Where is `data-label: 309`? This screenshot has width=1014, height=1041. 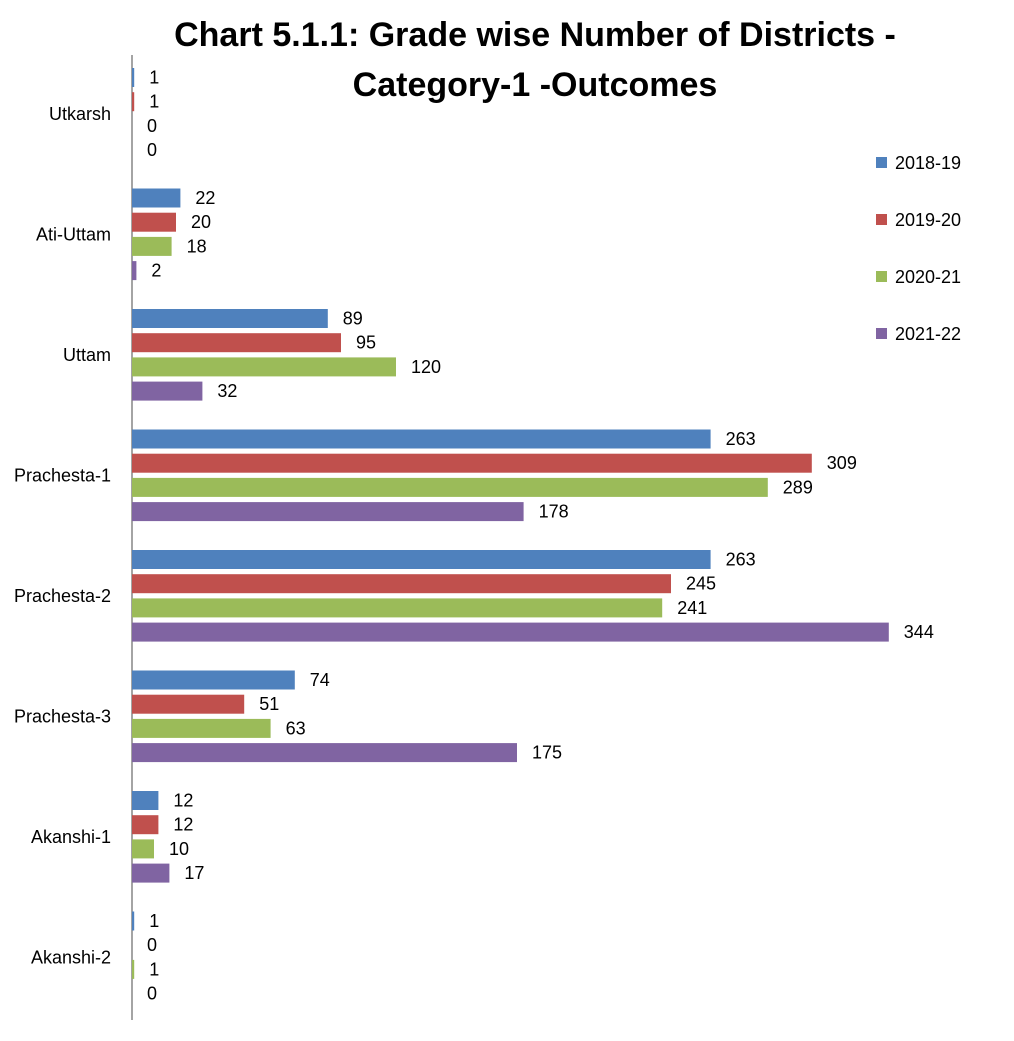
data-label: 309 is located at coordinates (842, 463).